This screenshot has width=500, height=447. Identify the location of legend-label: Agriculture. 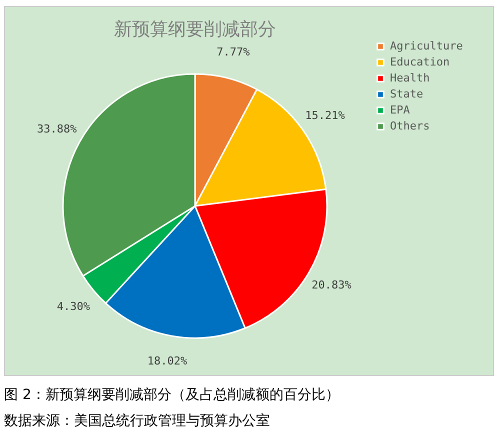
(426, 46).